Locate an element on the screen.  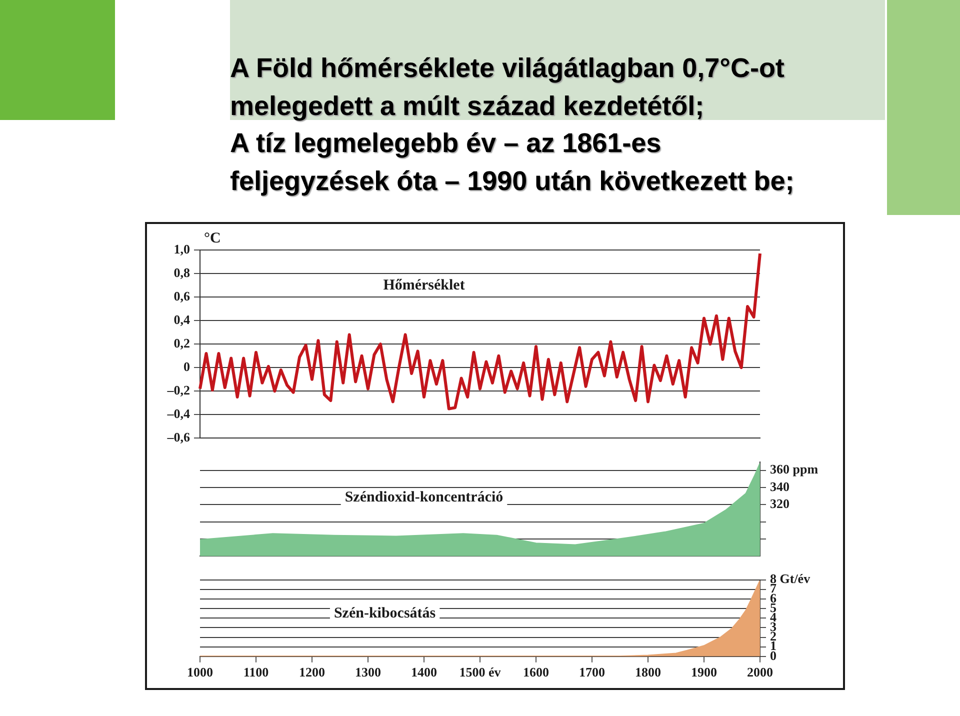
x-tick-label: 1500 év is located at coordinates (480, 672).